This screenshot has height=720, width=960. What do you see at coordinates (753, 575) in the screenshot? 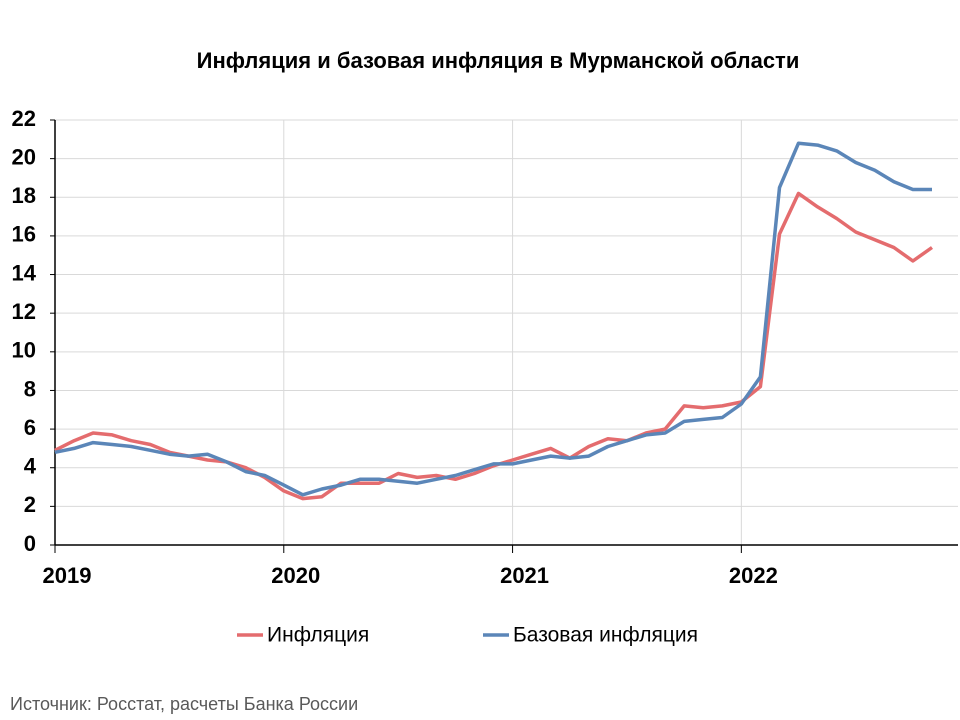
I see `x-tick-label: 2022` at bounding box center [753, 575].